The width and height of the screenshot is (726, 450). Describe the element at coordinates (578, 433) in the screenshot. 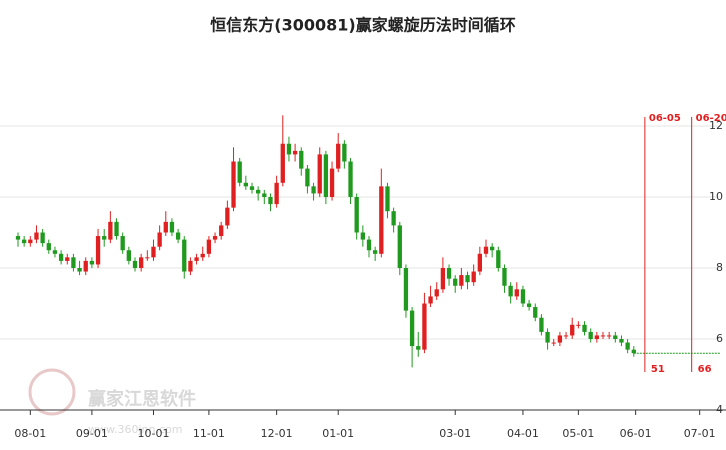

I see `x-tick-label: 05-01` at that location.